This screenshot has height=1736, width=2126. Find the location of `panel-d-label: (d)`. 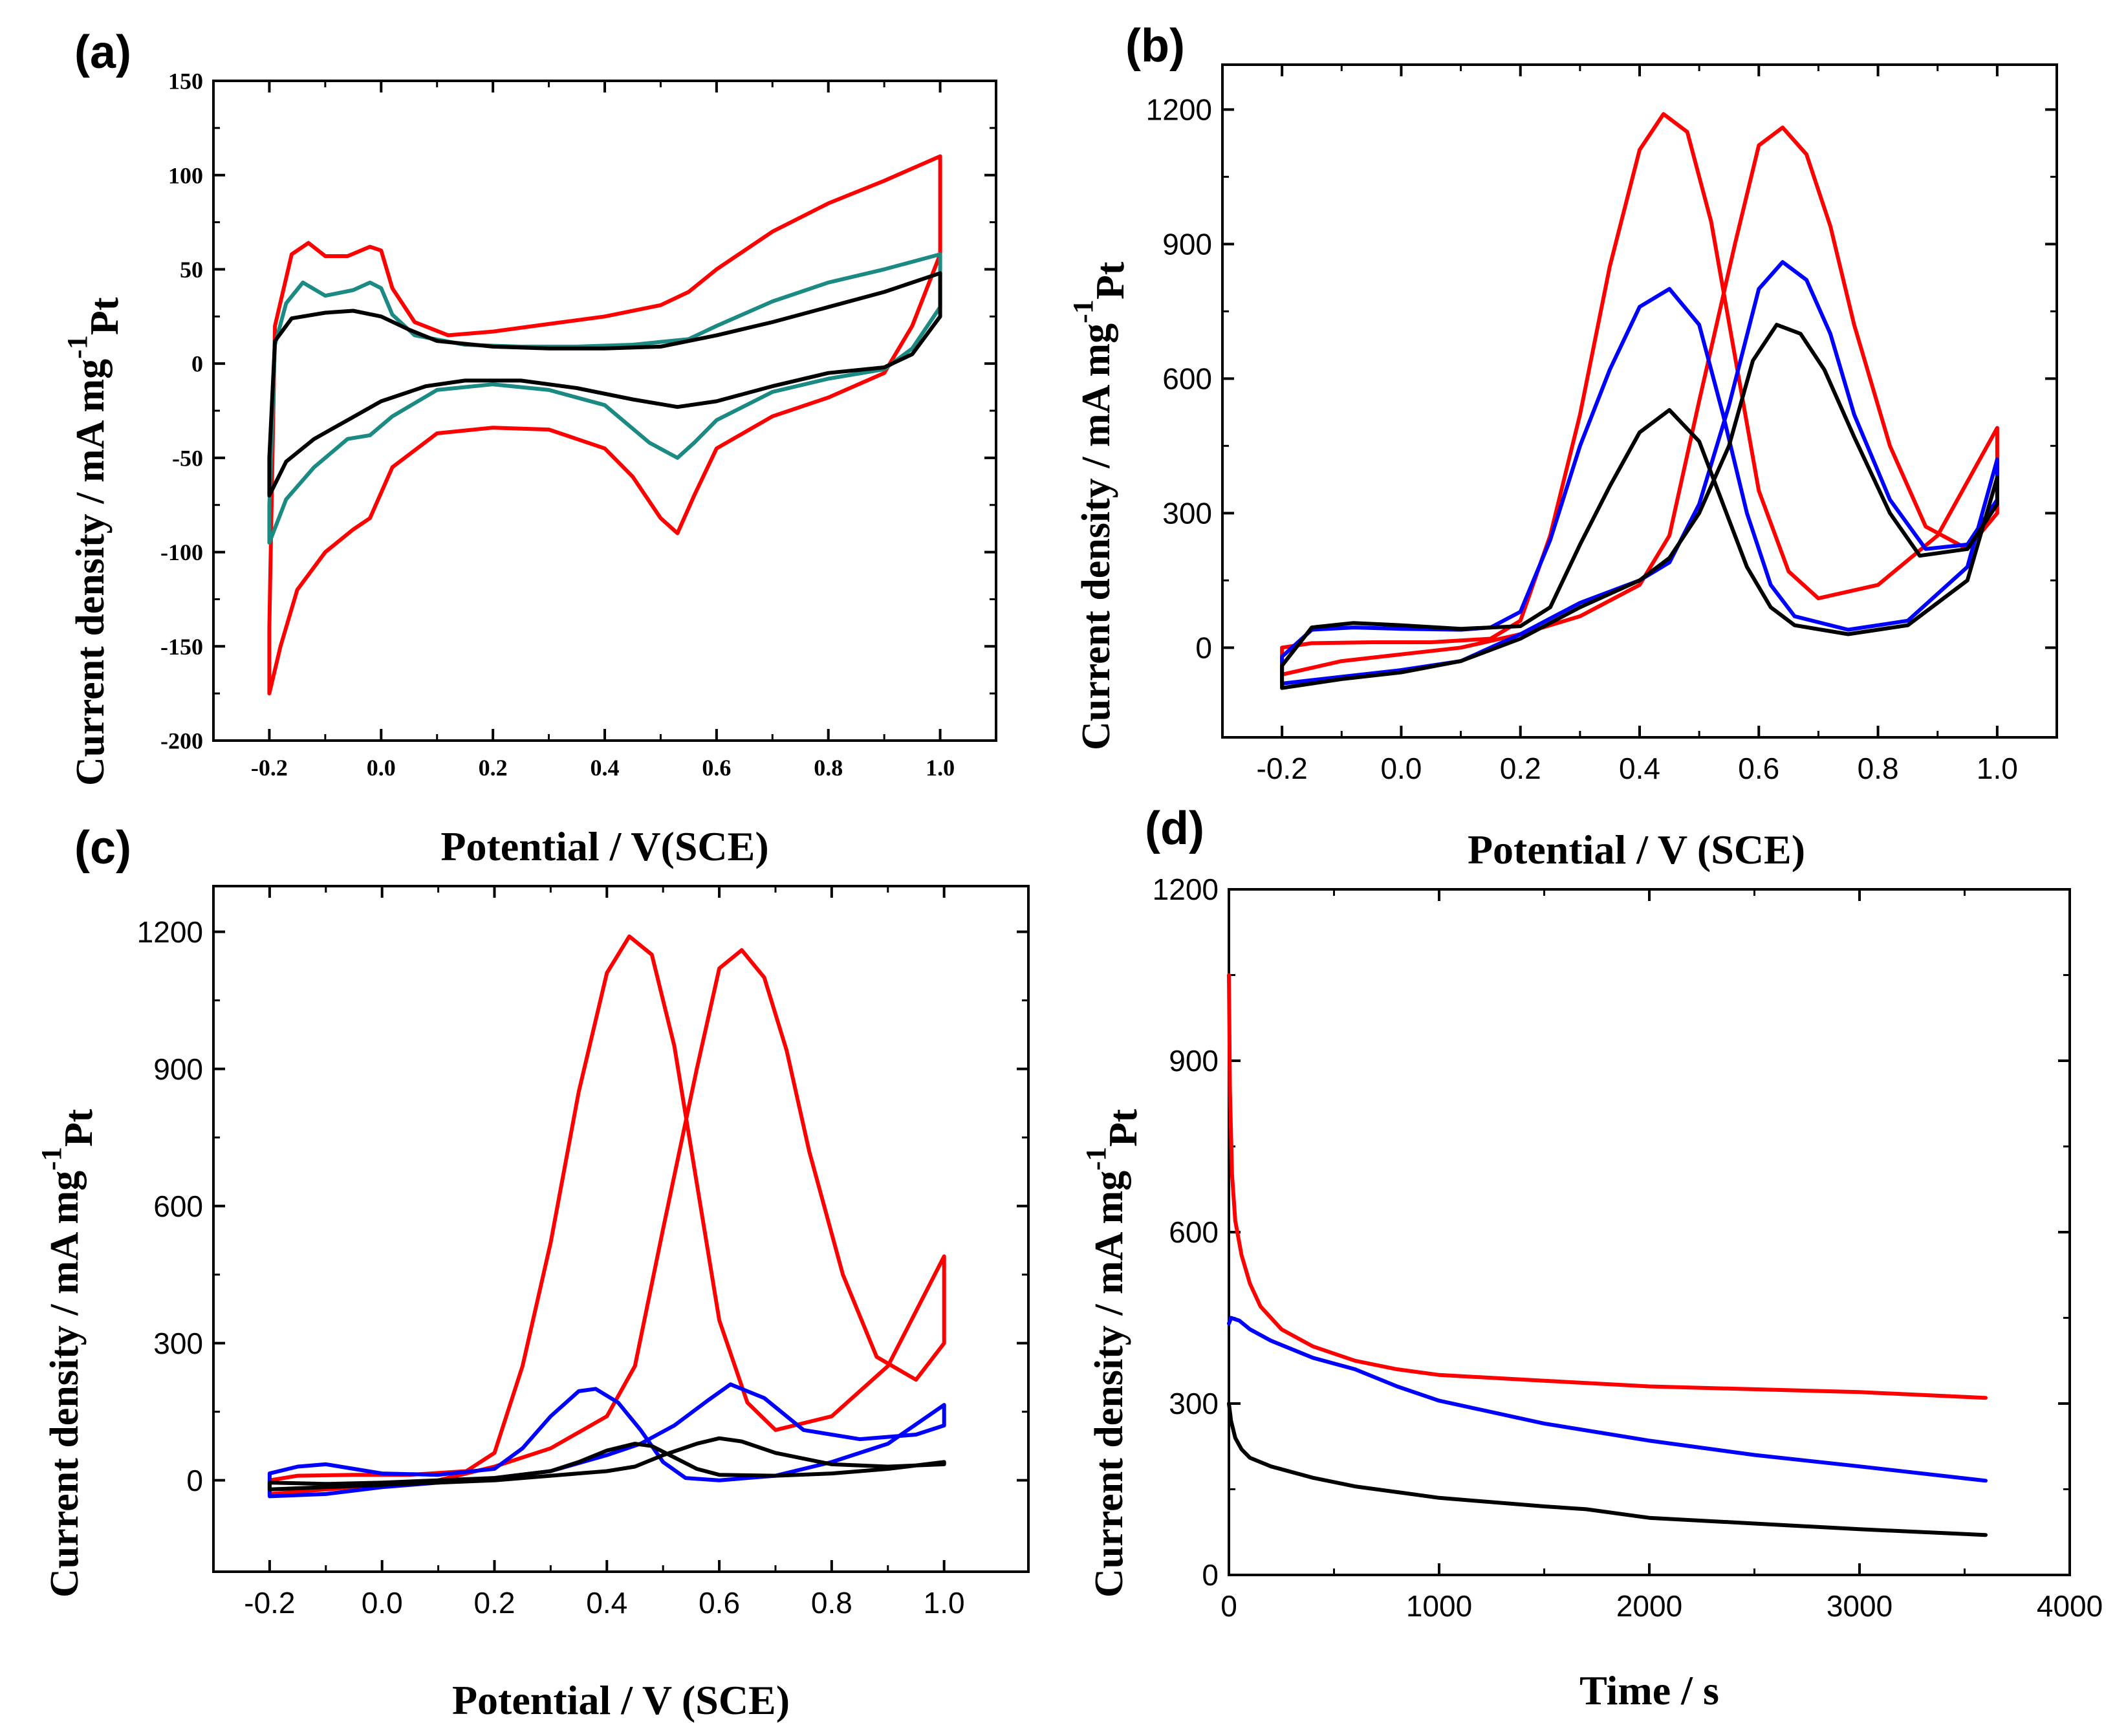

panel-d-label: (d) is located at coordinates (1174, 828).